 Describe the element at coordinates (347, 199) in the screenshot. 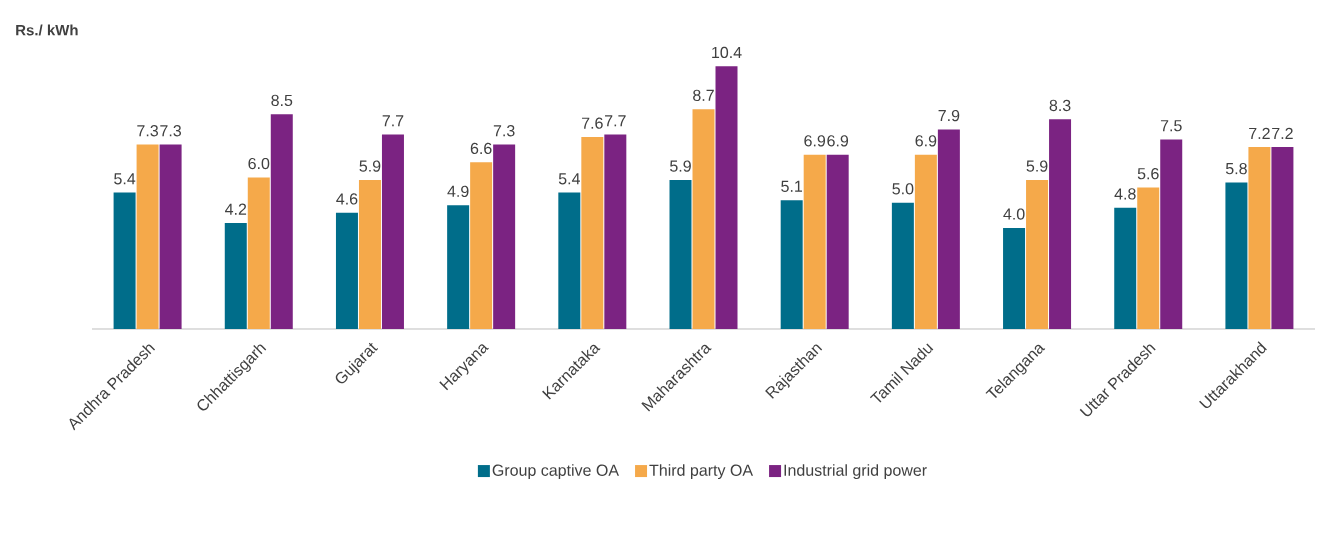

I see `data-label: 4.6` at that location.